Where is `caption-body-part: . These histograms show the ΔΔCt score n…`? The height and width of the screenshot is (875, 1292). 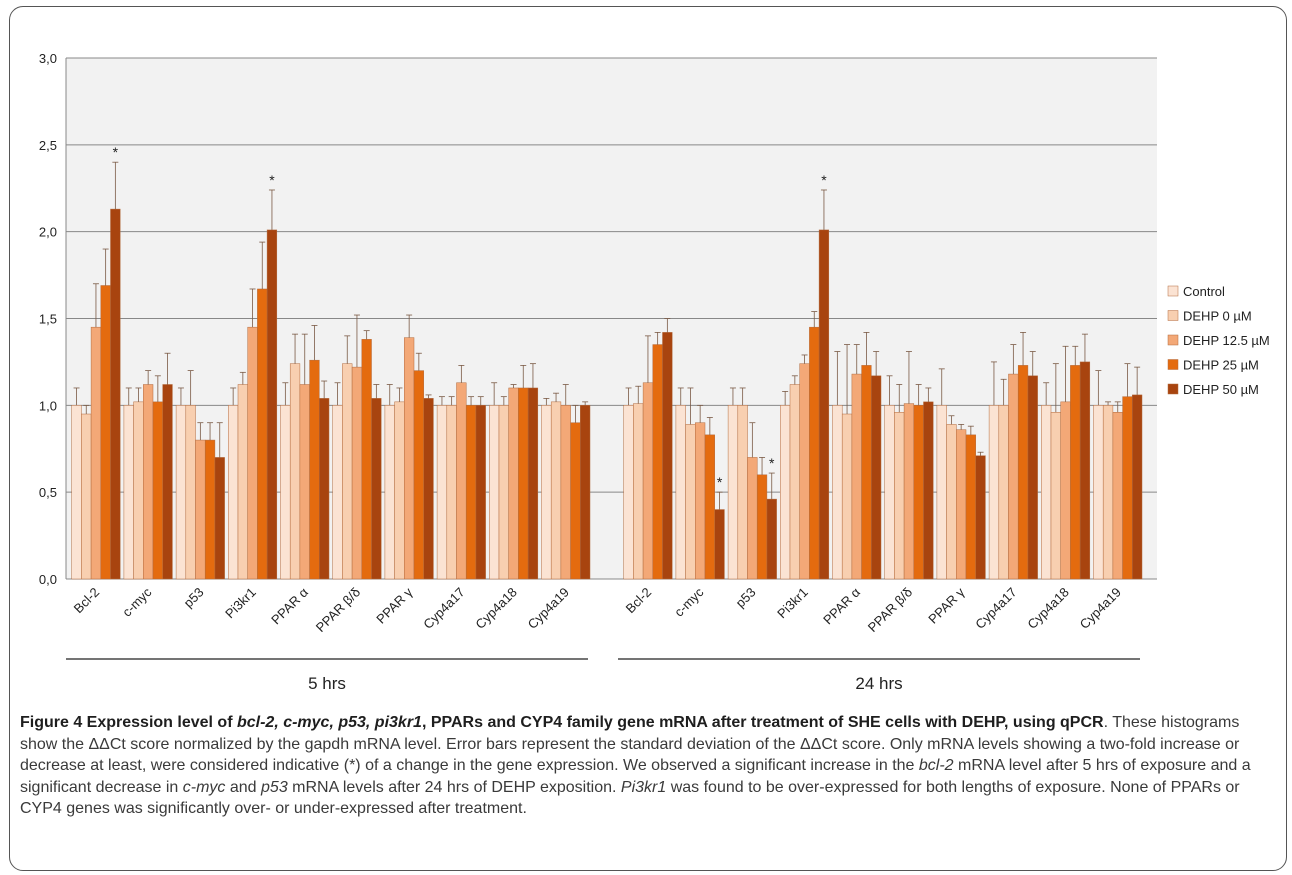
caption-body-part: . These histograms show the ΔΔCt score n… is located at coordinates (630, 744).